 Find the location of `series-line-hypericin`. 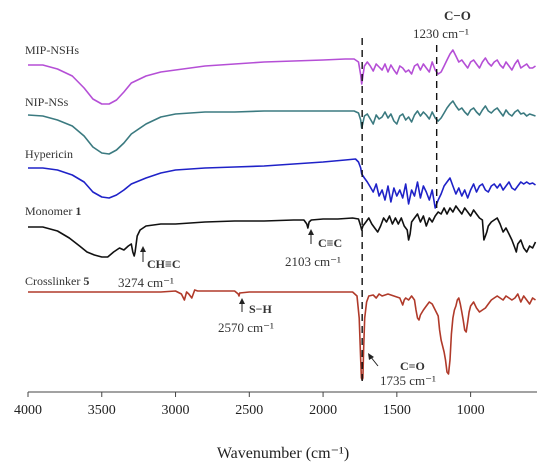

series-line-hypericin is located at coordinates (282, 183).